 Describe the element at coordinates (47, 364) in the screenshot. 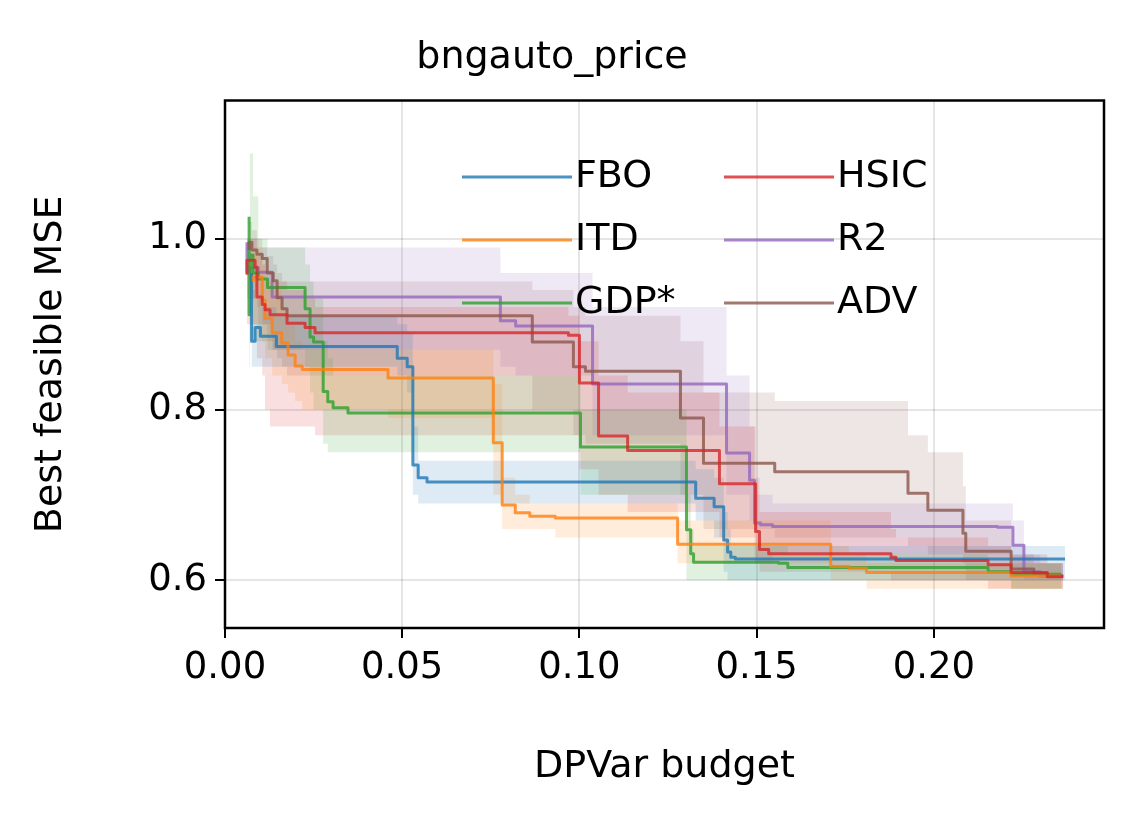

I see `y-axis-title: Best feasible MSE` at that location.